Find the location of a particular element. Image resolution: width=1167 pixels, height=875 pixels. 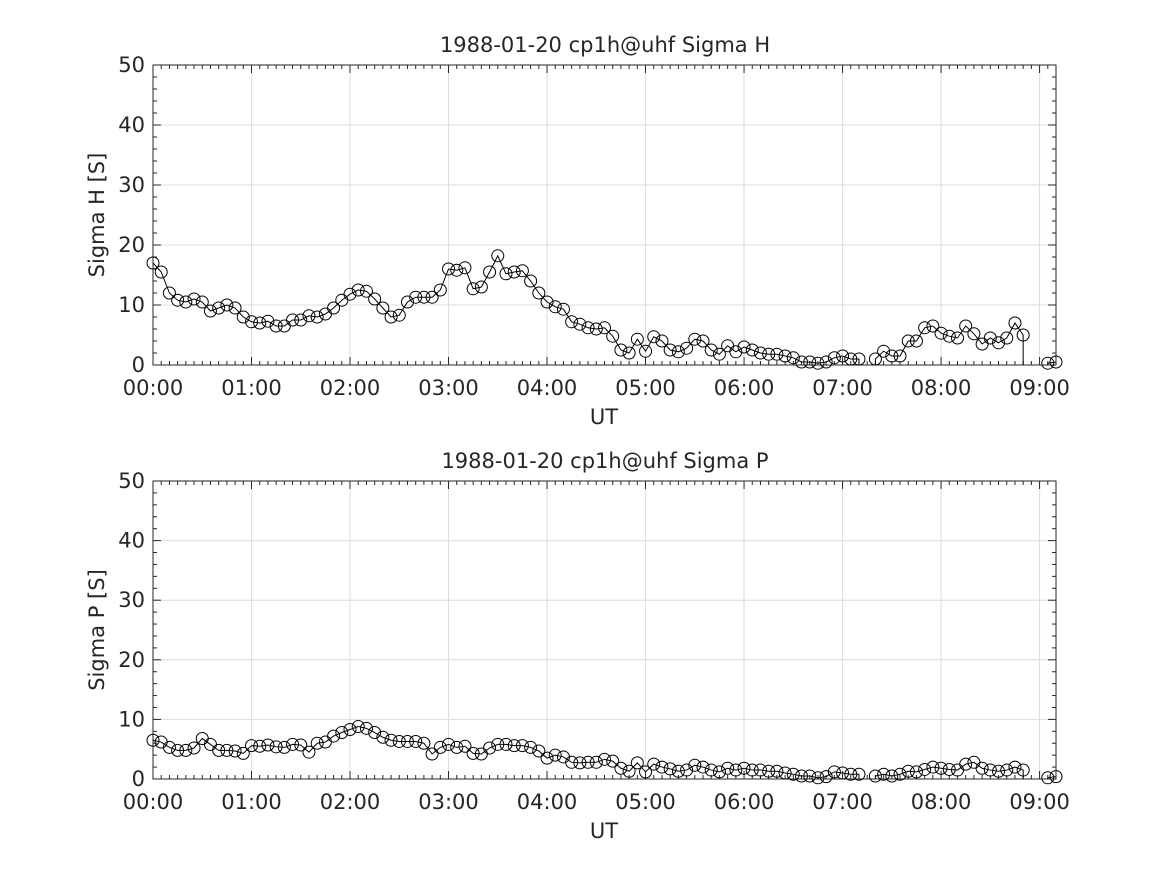

y-tick-label: 0 is located at coordinates (138, 365).